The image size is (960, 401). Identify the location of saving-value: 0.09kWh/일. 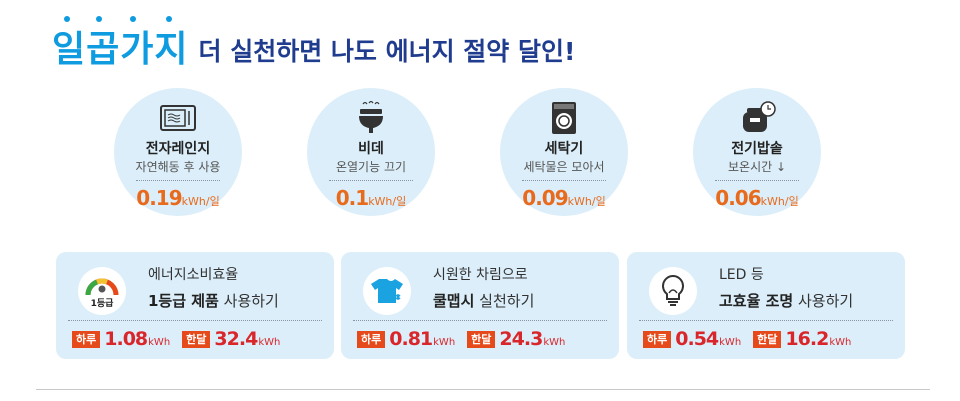
(564, 198).